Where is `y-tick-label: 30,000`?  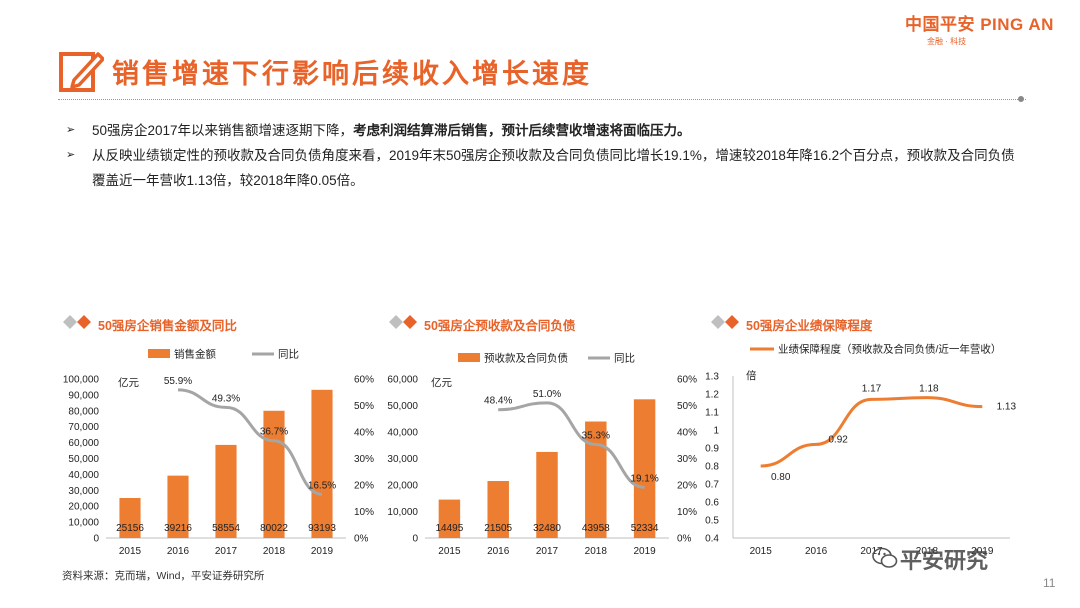 y-tick-label: 30,000 is located at coordinates (402, 459).